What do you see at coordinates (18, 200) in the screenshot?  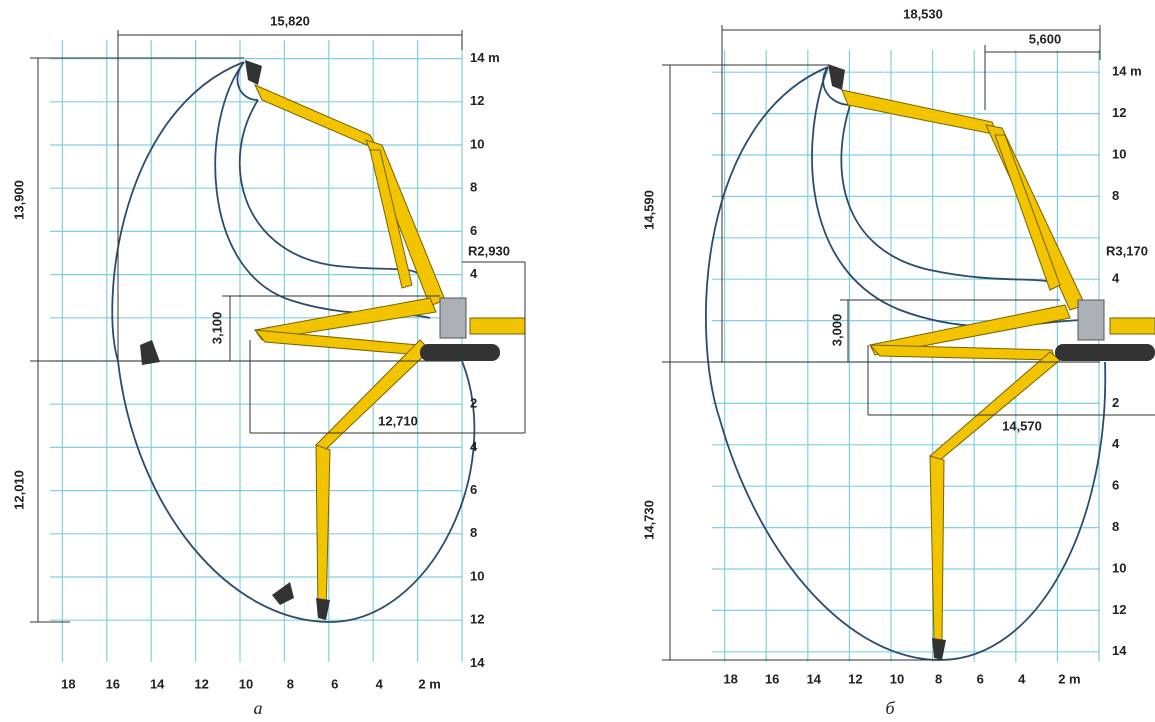 I see `dim-height: 13,900` at bounding box center [18, 200].